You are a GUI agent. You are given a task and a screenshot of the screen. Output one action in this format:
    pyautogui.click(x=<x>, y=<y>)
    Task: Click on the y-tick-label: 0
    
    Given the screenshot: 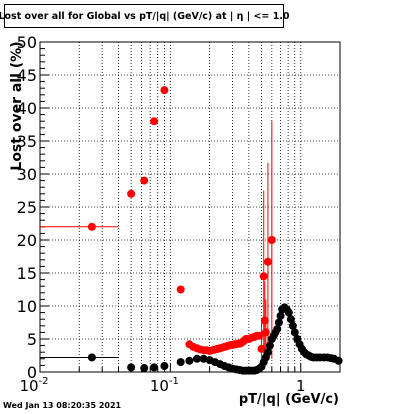 What is the action you would take?
    pyautogui.click(x=32, y=372)
    